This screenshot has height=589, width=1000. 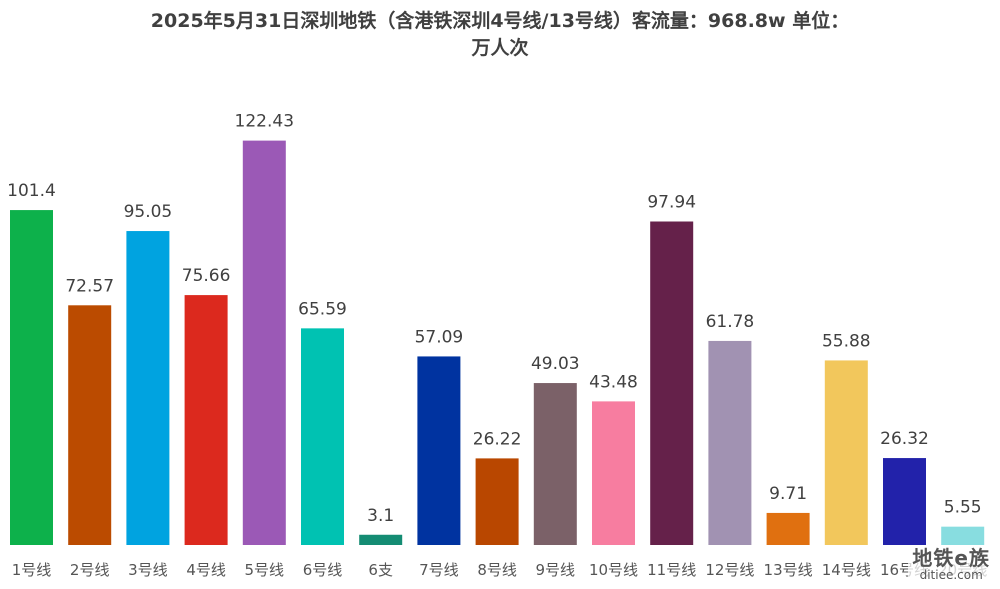 I want to click on data-label-5: 122.43, so click(x=264, y=122).